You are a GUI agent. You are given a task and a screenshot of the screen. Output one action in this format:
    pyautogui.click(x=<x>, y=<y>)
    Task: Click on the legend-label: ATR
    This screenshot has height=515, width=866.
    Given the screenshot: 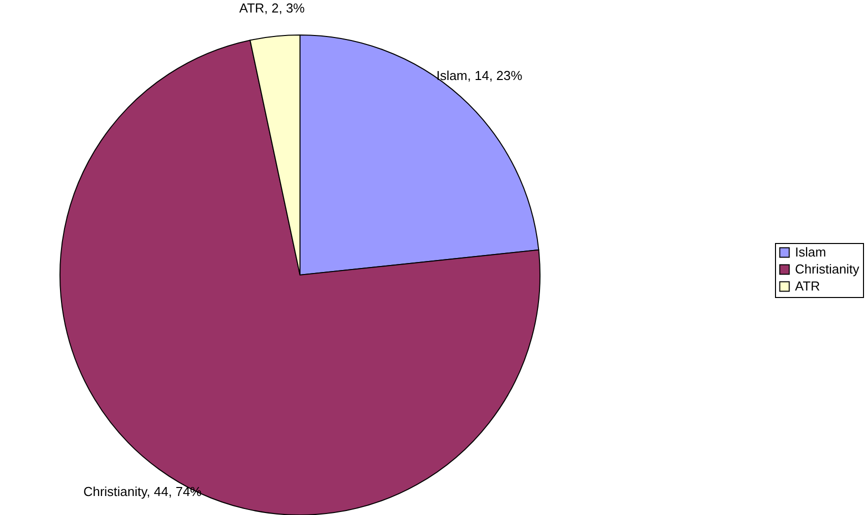 What is the action you would take?
    pyautogui.click(x=807, y=286)
    